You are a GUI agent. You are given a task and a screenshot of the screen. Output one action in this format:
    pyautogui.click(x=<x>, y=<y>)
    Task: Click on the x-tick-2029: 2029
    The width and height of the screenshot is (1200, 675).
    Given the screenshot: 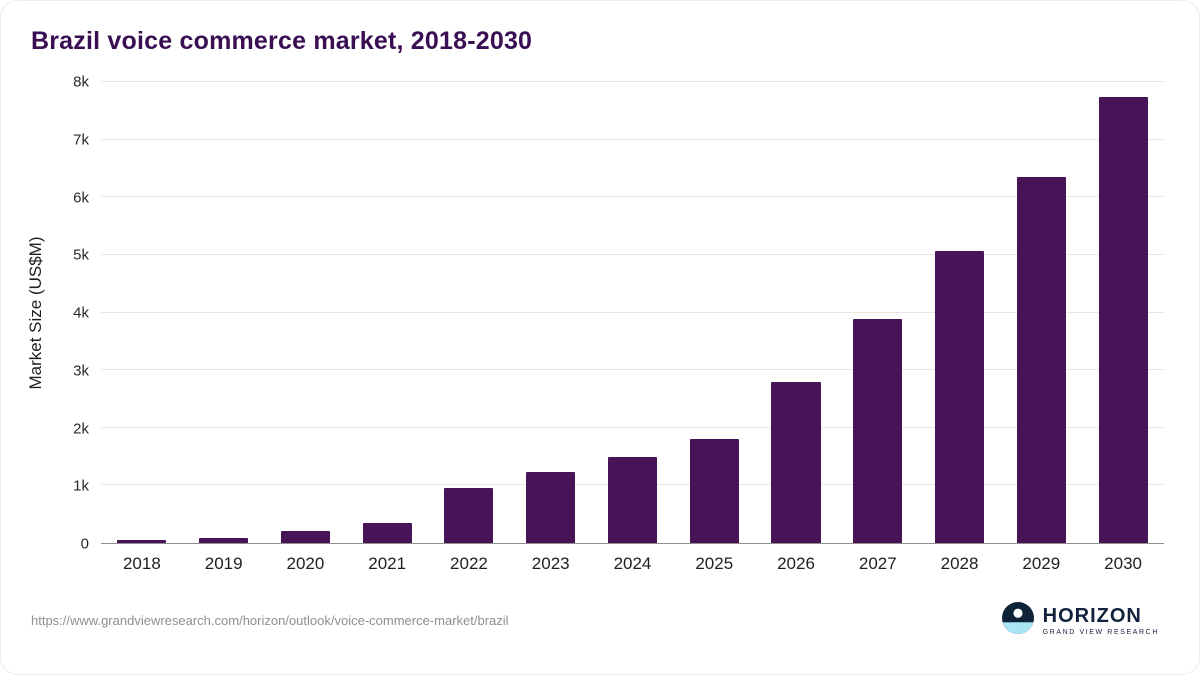 What is the action you would take?
    pyautogui.click(x=1041, y=563)
    